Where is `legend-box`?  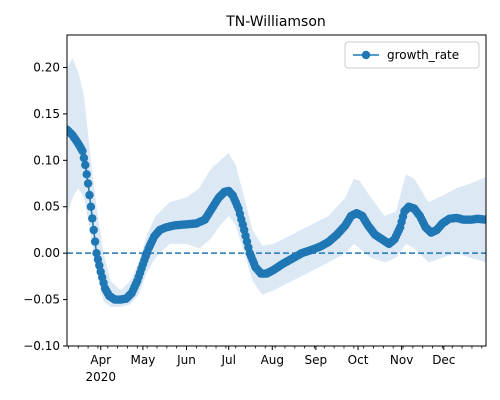
legend-box is located at coordinates (412, 55).